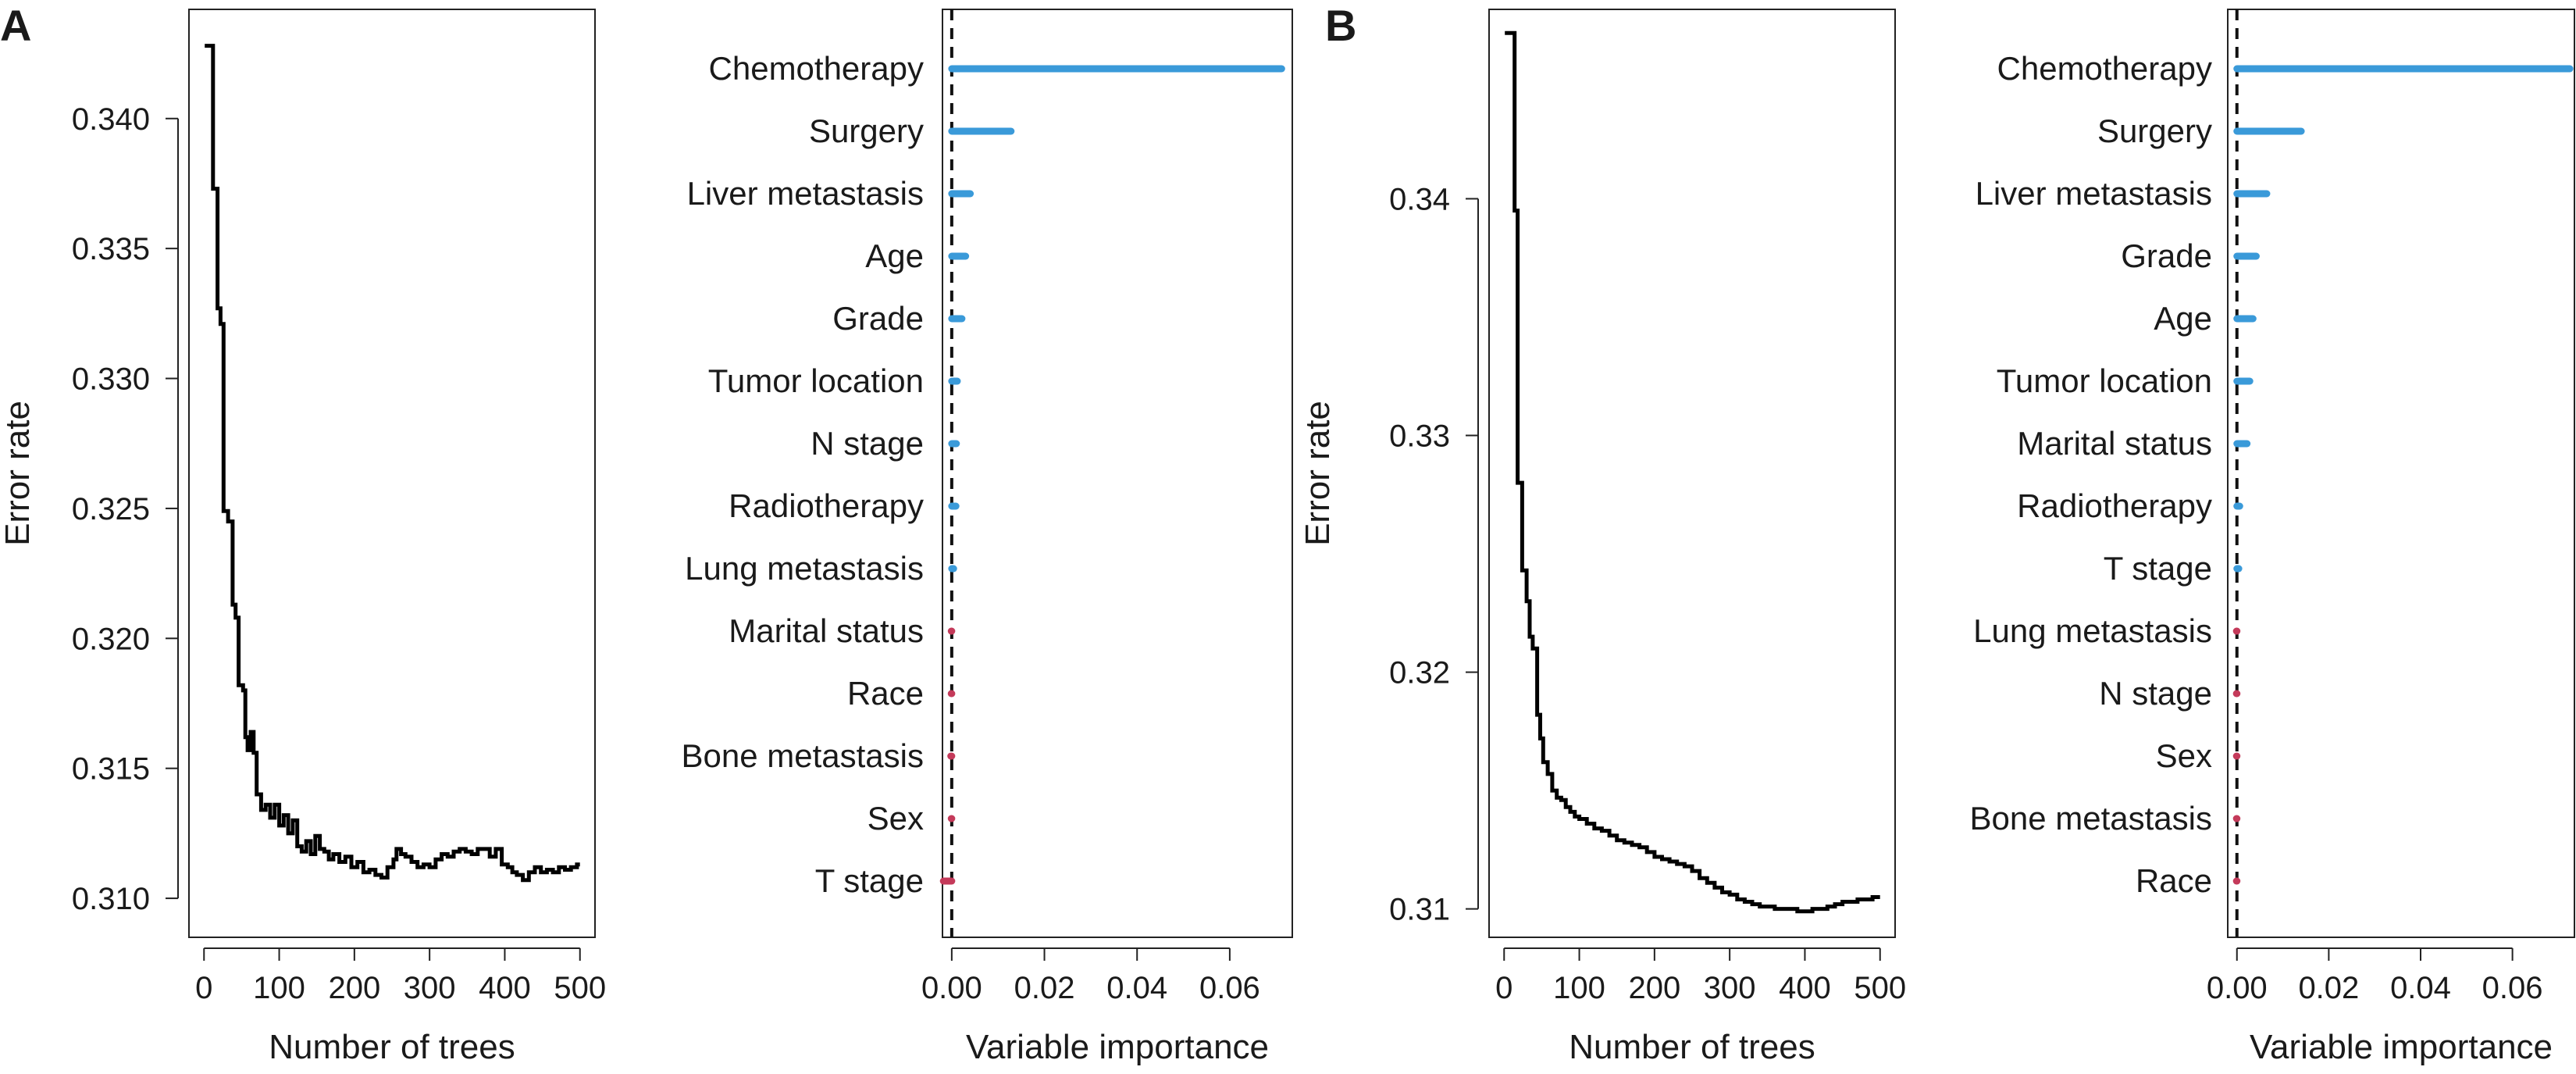 This screenshot has height=1074, width=2576. What do you see at coordinates (111, 639) in the screenshot?
I see `y-tick-label: 0.320` at bounding box center [111, 639].